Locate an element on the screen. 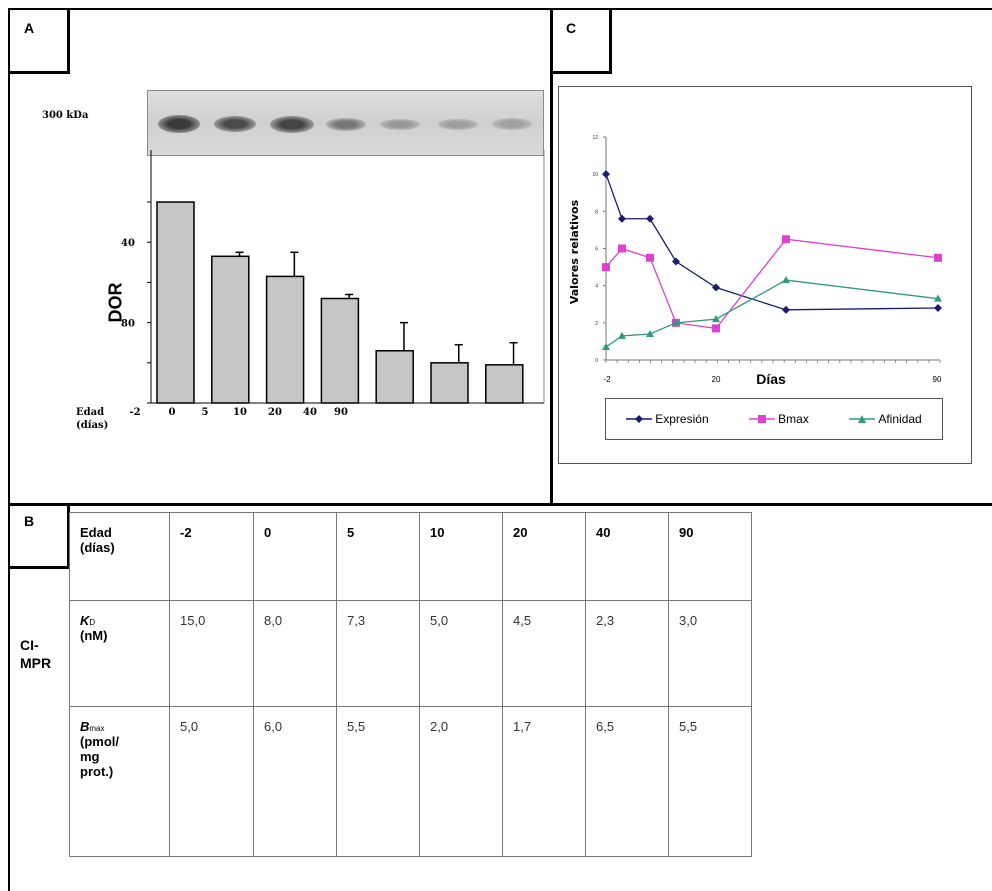 This screenshot has width=992, height=891. y-tick-label: 12 is located at coordinates (595, 138).